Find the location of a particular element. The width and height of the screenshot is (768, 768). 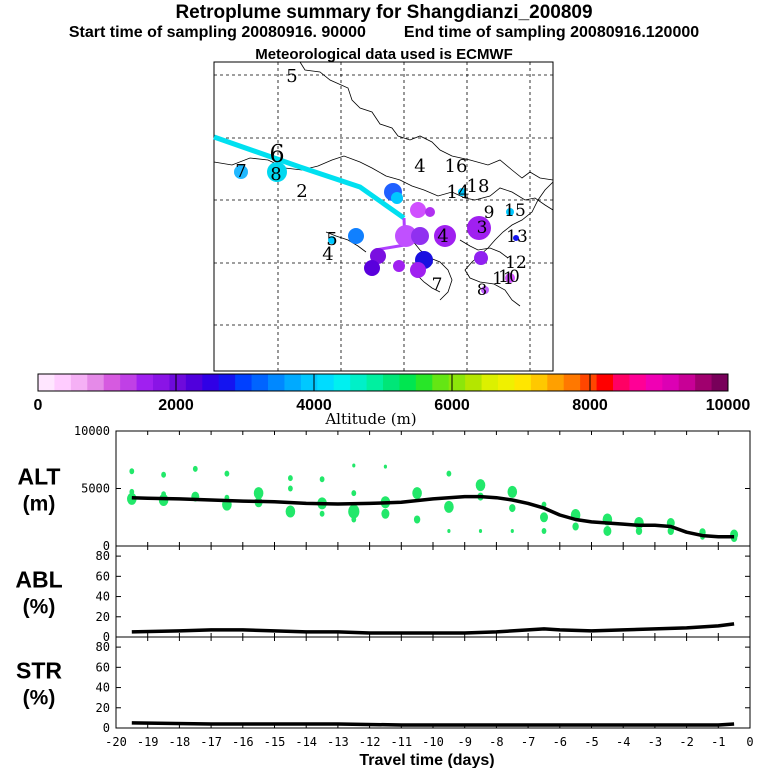

x-axis-label: Travel time (days) is located at coordinates (426, 760).